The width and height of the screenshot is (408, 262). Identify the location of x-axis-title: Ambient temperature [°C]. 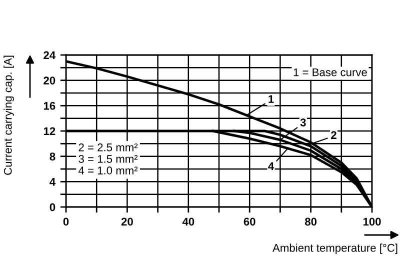
(335, 249).